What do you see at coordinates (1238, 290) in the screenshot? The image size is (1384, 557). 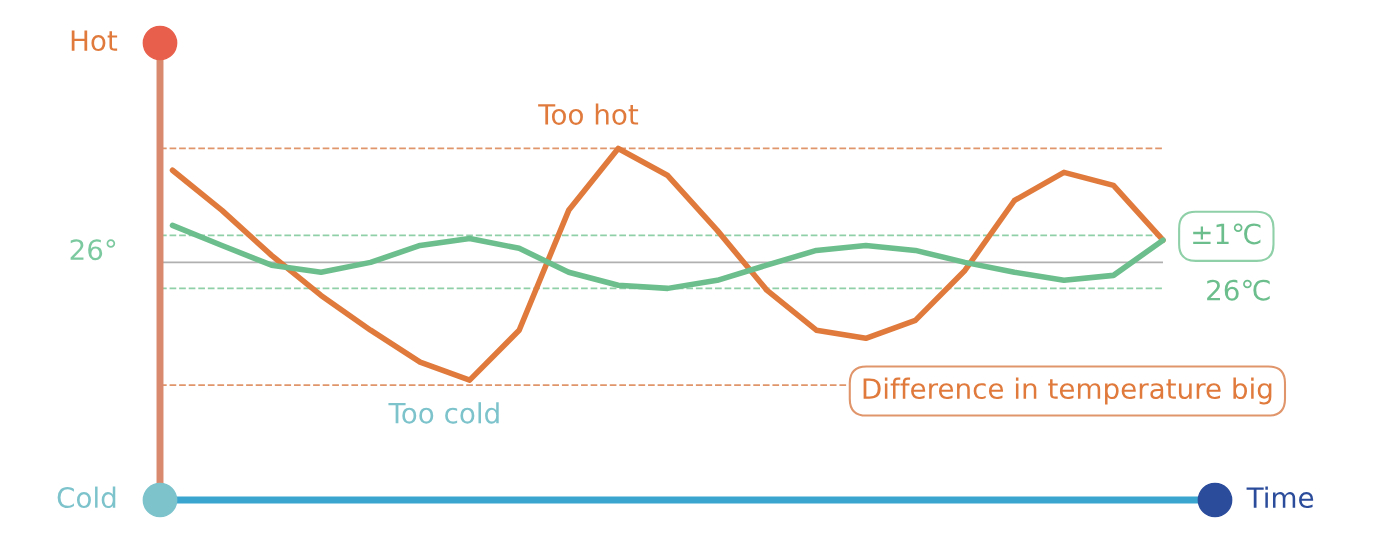 I see `text: 26℃` at bounding box center [1238, 290].